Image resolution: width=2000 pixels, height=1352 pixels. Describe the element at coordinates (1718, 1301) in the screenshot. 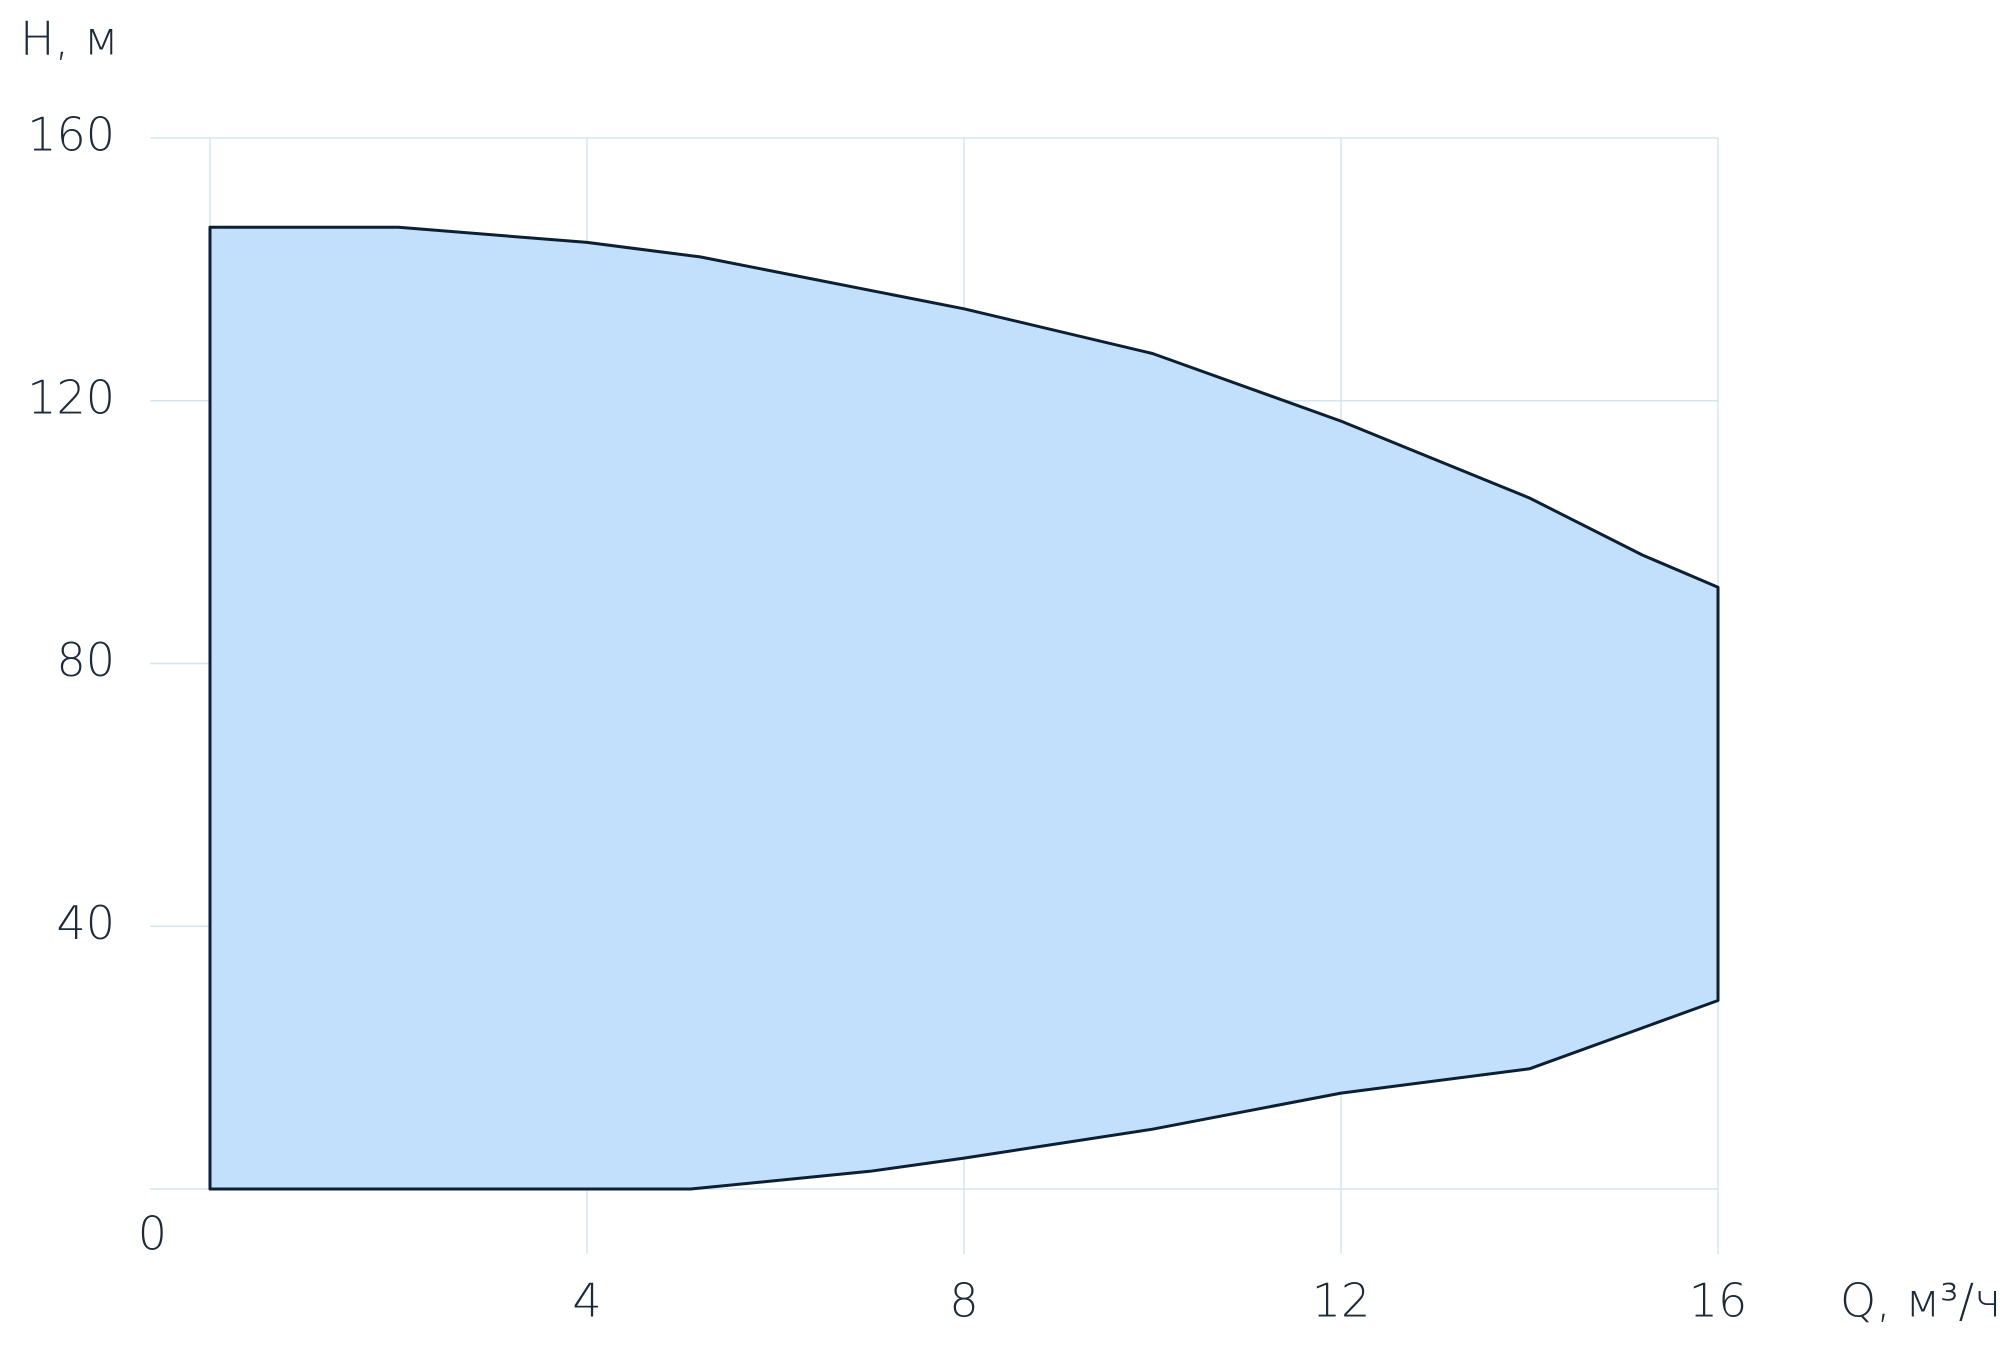

I see `x-tick-label: 16` at that location.